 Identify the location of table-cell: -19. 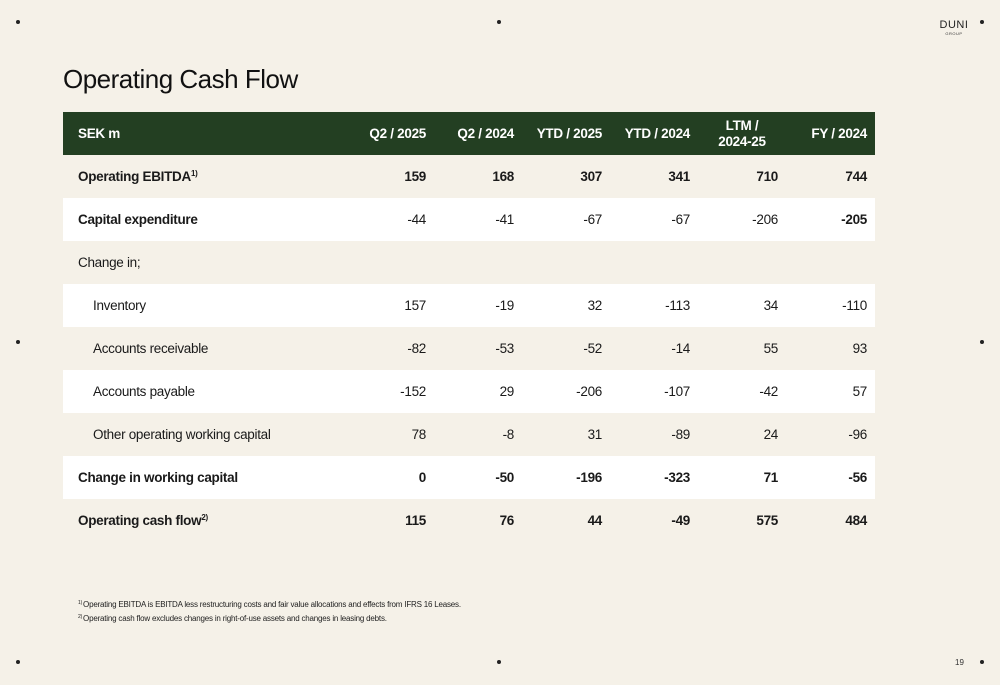
(478, 305).